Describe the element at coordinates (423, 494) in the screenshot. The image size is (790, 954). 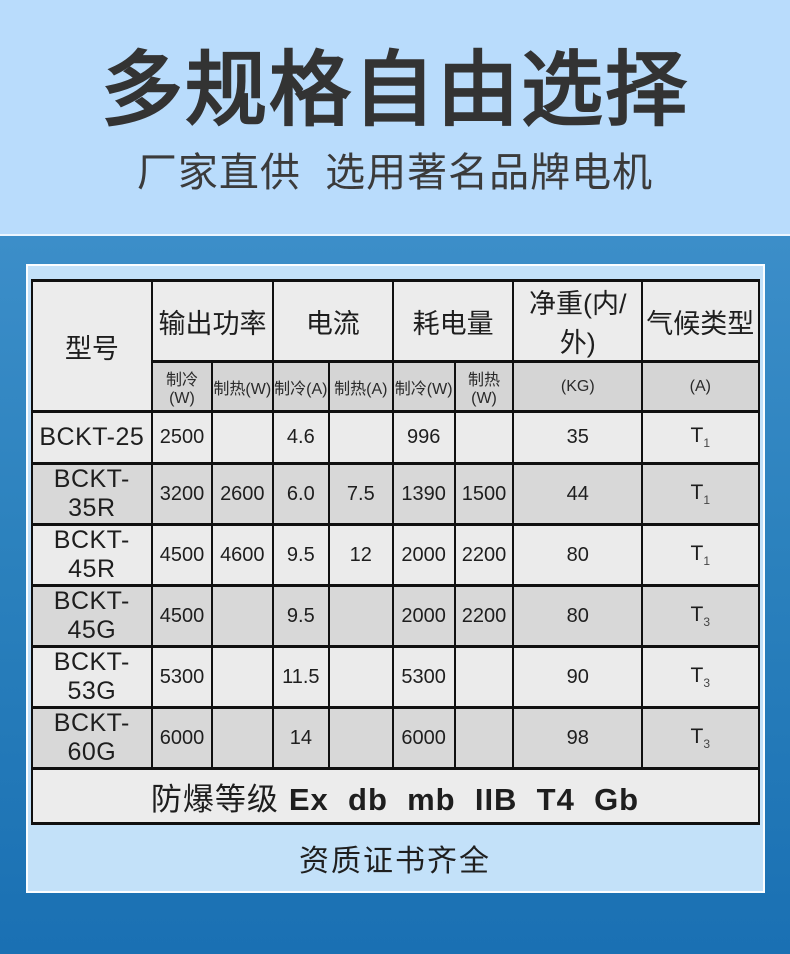
I see `value-cell: 1390` at that location.